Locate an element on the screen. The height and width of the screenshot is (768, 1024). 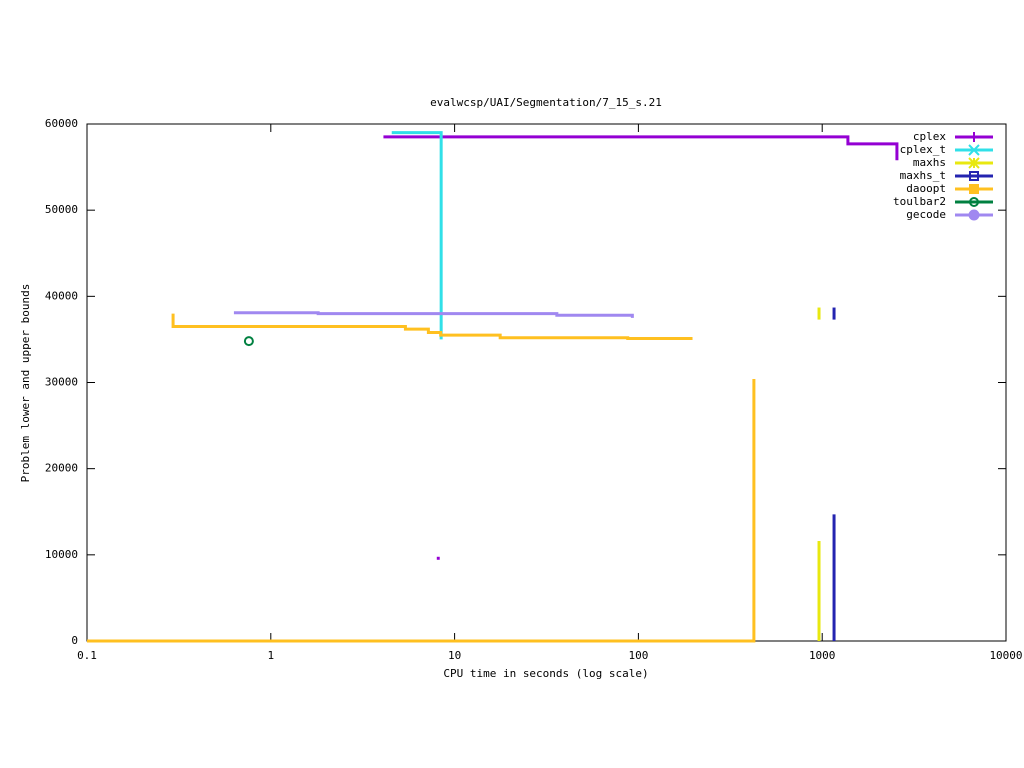
legend-label: cplex is located at coordinates (929, 136).